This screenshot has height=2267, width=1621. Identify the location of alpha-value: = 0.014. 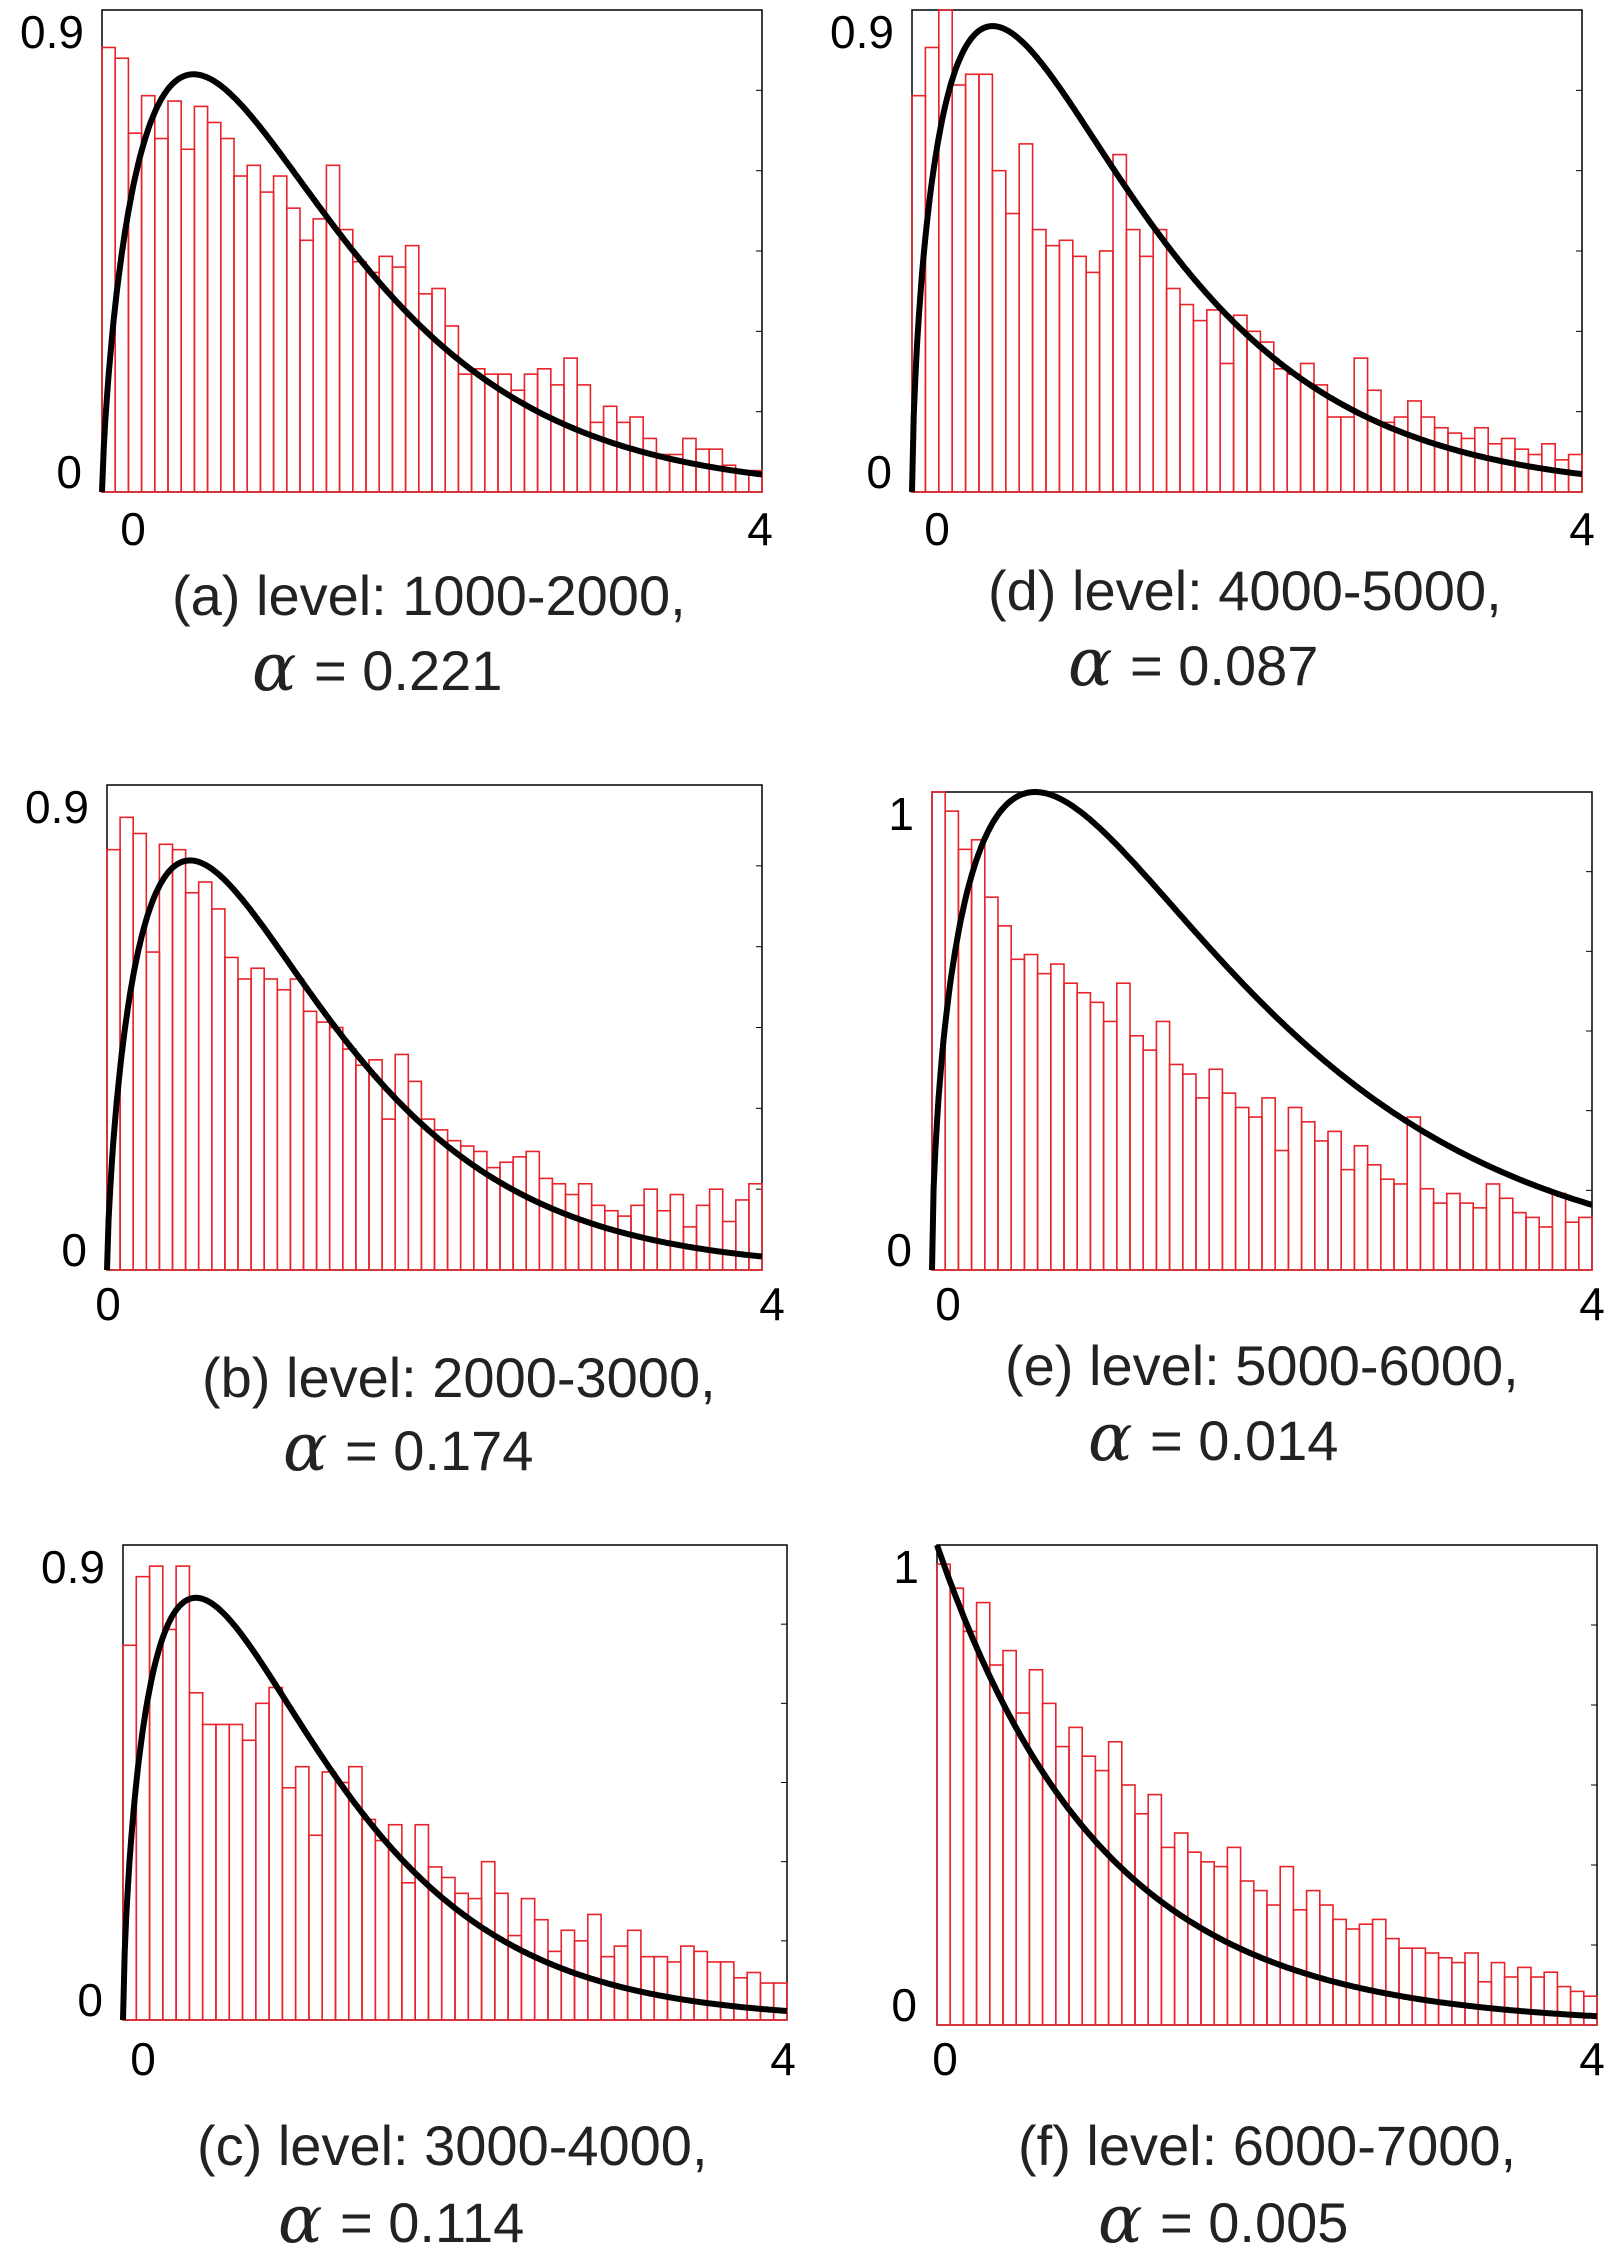
(1244, 1440).